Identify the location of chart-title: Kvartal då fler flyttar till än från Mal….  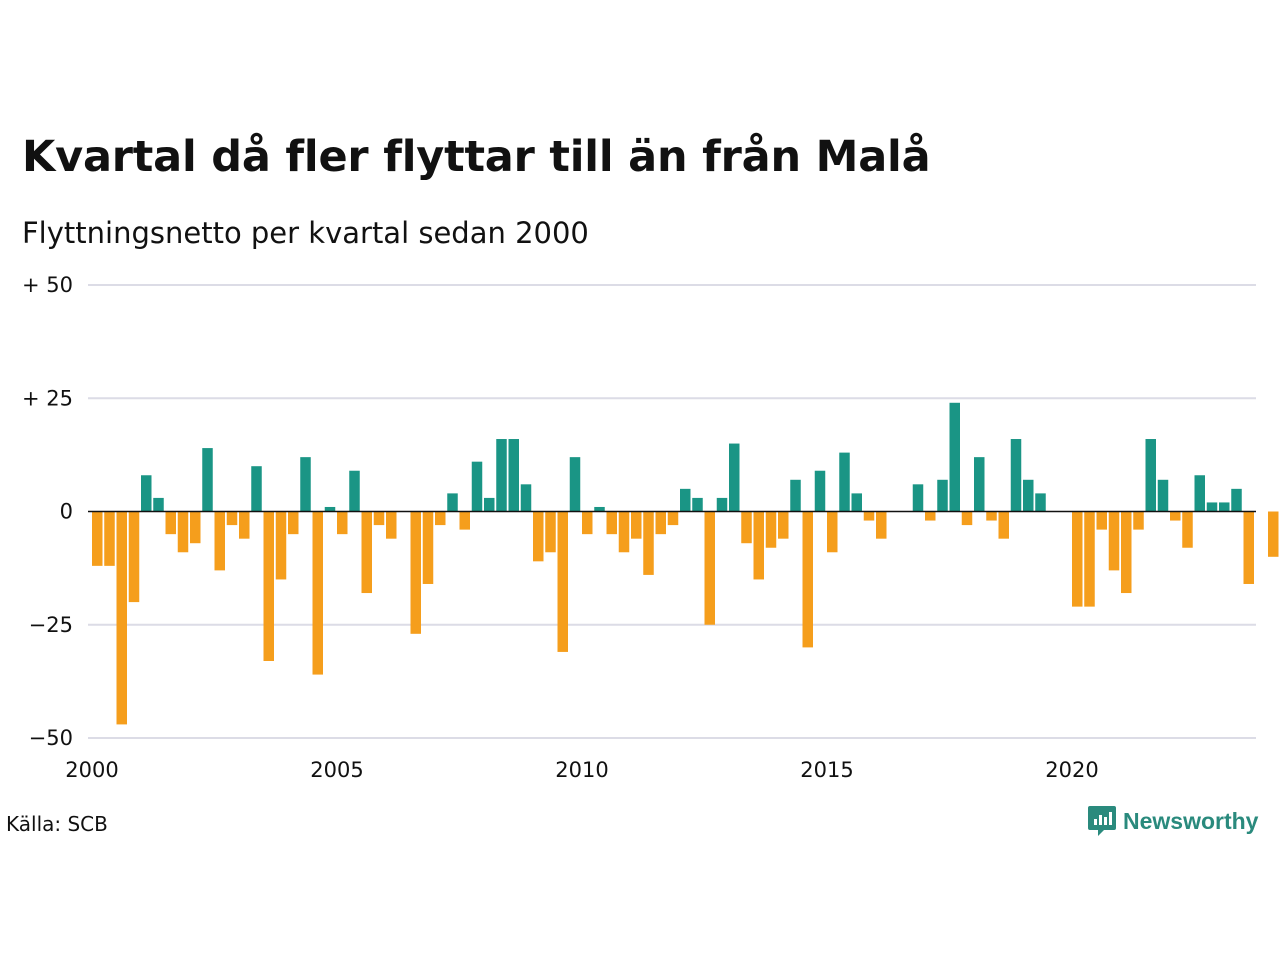
(476, 157).